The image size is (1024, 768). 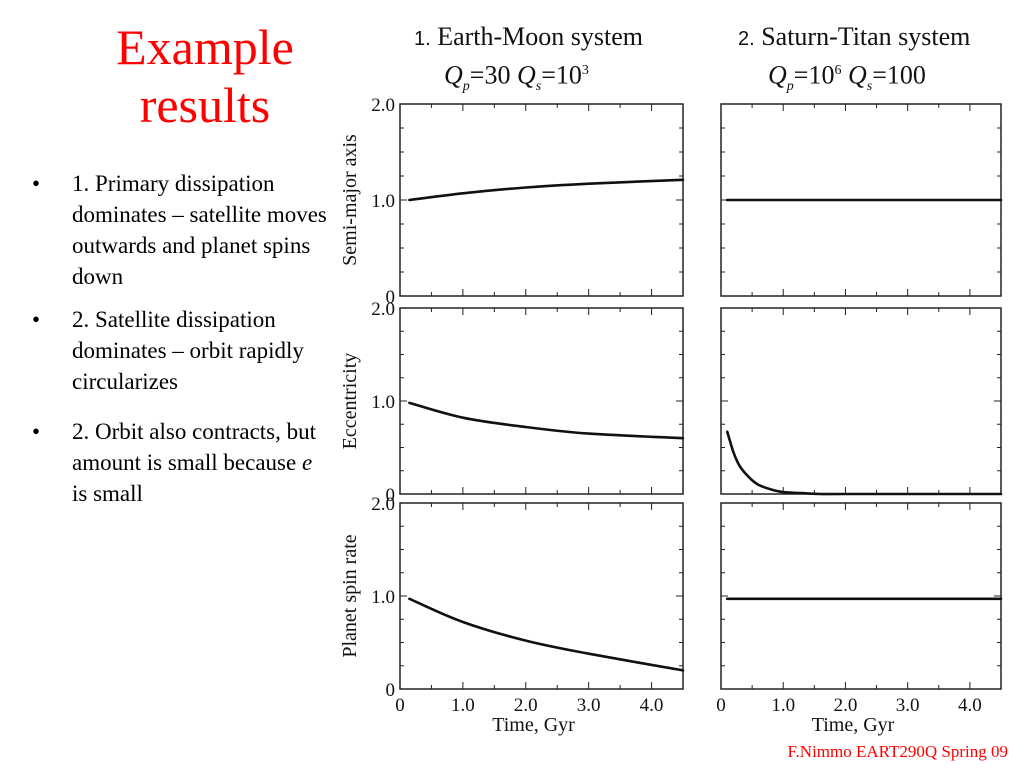 I want to click on bullet-text: is small, so click(x=107, y=493).